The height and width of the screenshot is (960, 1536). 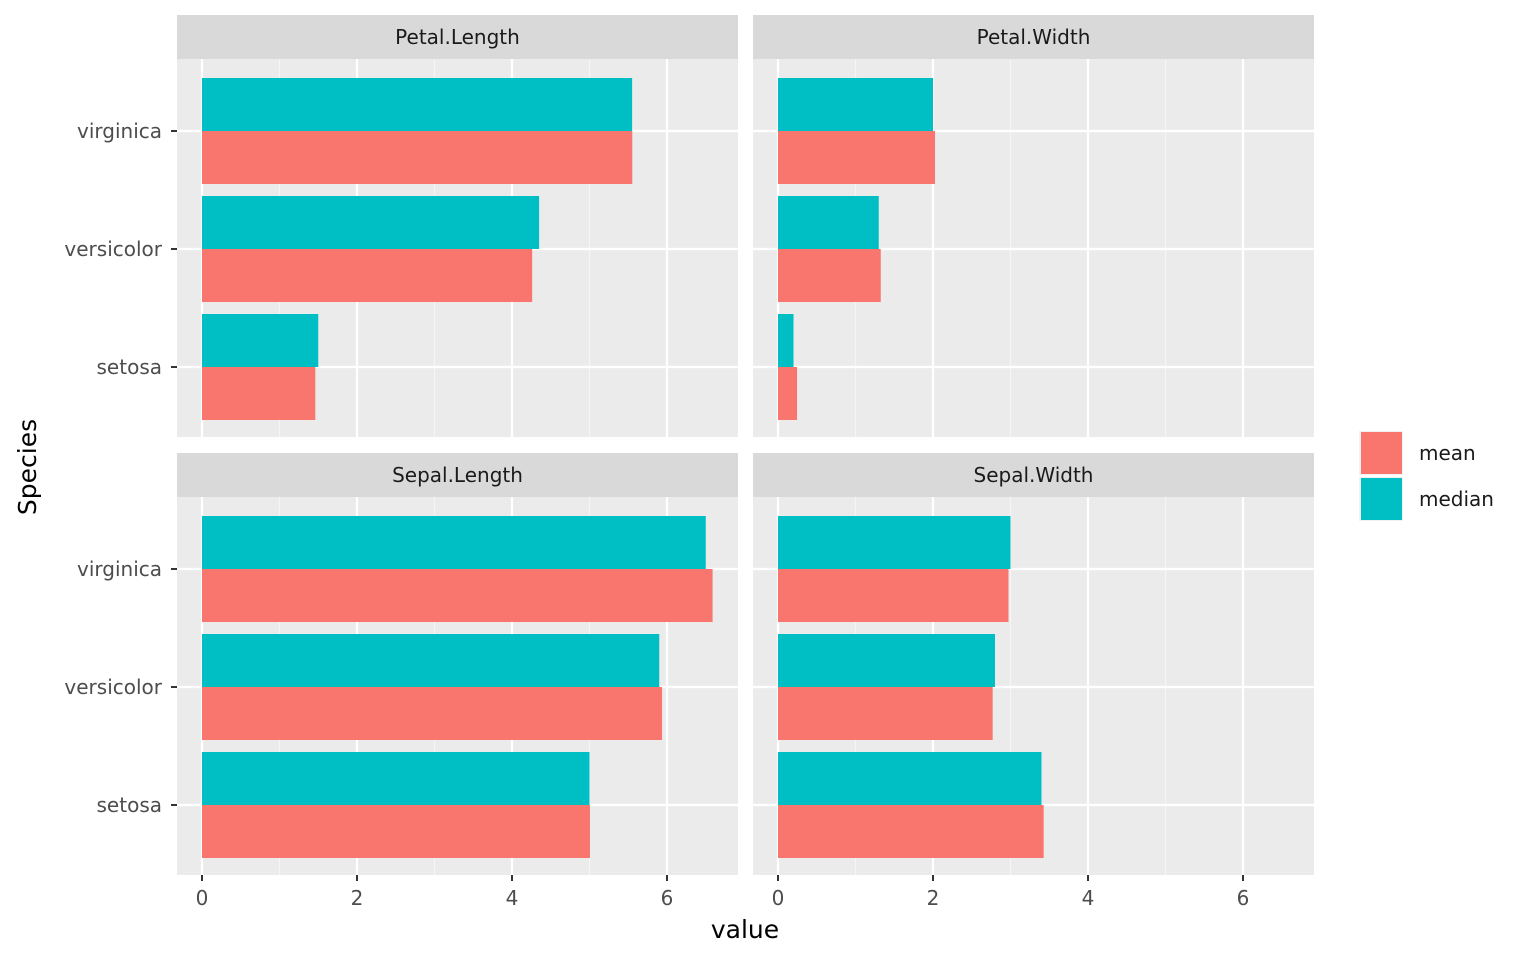 I want to click on facet-strip-label: Sepal.Length, so click(x=457, y=475).